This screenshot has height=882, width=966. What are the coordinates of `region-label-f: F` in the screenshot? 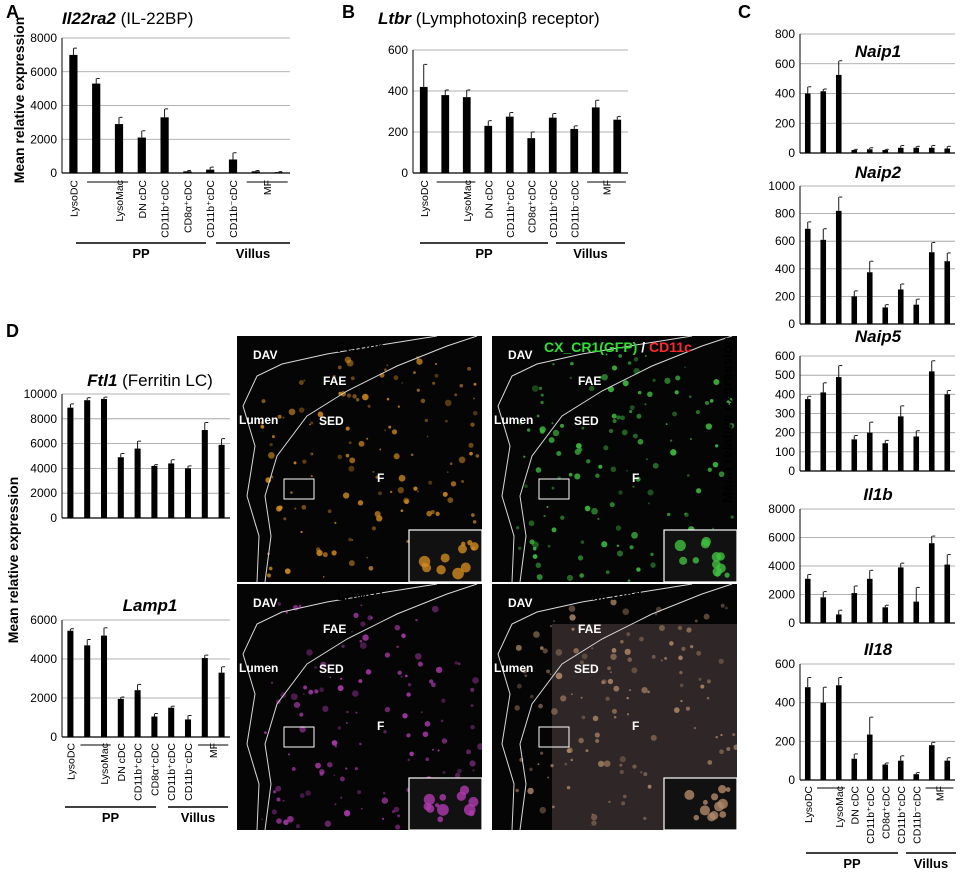 It's located at (635, 478).